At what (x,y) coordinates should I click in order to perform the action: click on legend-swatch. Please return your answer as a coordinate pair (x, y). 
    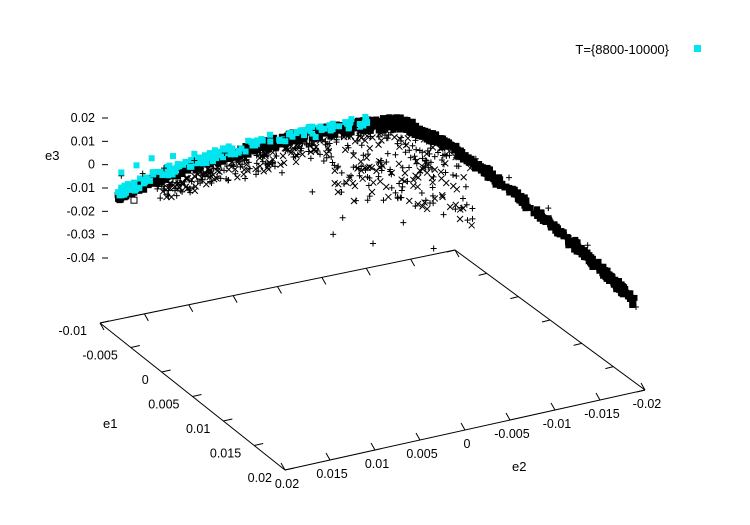
    Looking at the image, I should click on (697, 48).